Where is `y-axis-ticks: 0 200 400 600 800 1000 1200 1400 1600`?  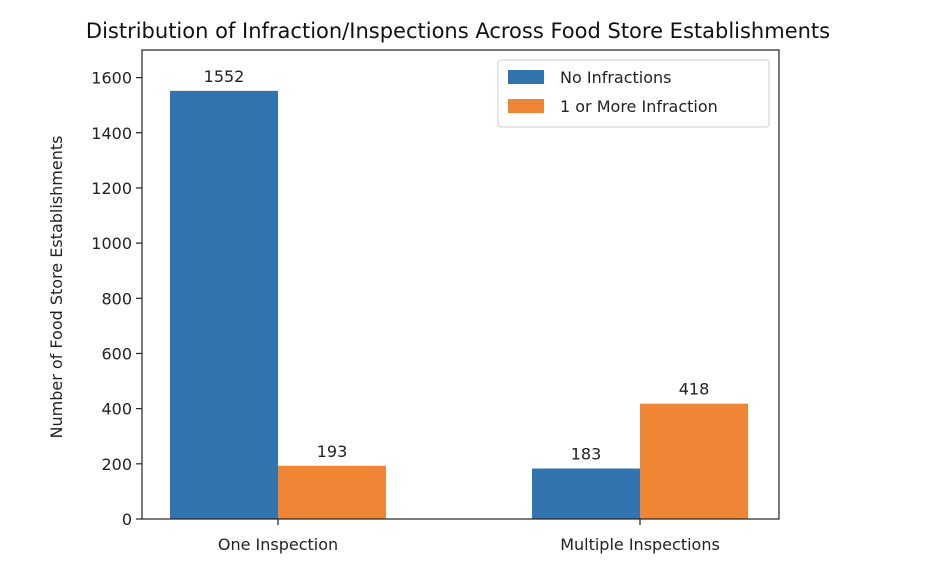
y-axis-ticks: 0 200 400 600 800 1000 1200 1400 1600 is located at coordinates (116, 299).